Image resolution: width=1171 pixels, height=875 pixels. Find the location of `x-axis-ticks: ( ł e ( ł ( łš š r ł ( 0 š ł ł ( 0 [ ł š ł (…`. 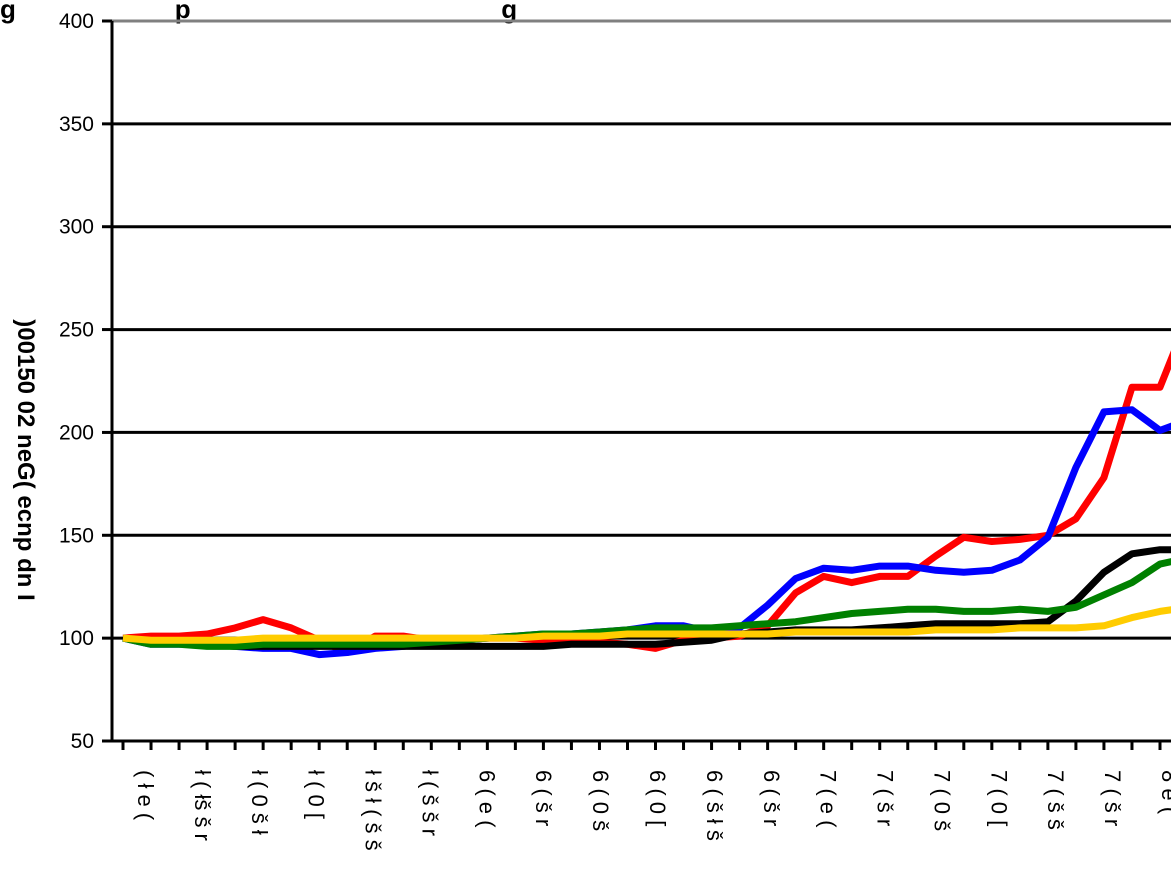

x-axis-ticks: ( ł e ( ł ( łš š r ł ( 0 š ł ł ( 0 [ ł š ł (… is located at coordinates (646, 796).